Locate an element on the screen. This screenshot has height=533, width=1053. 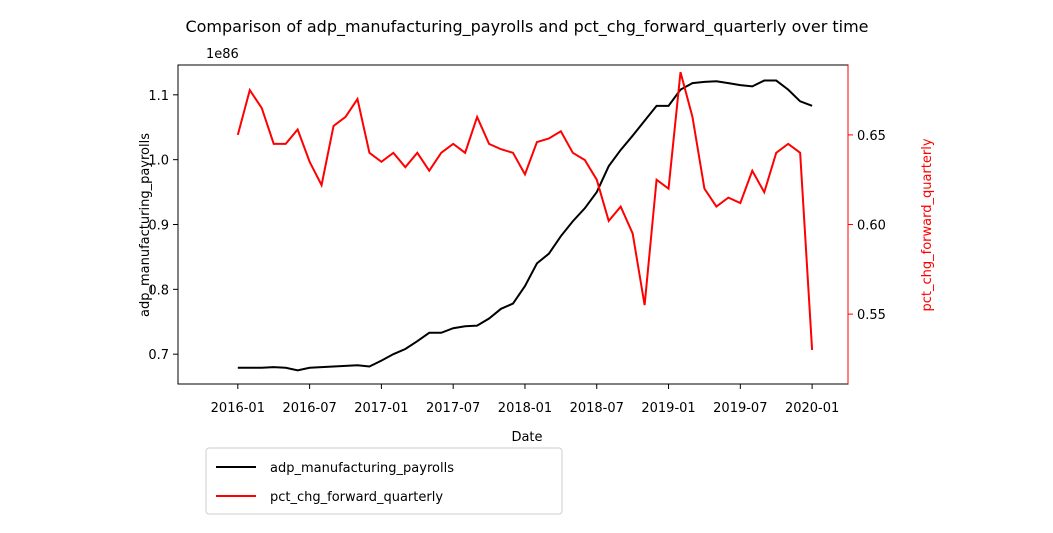
x-tick-label: 2017-07 is located at coordinates (453, 408).